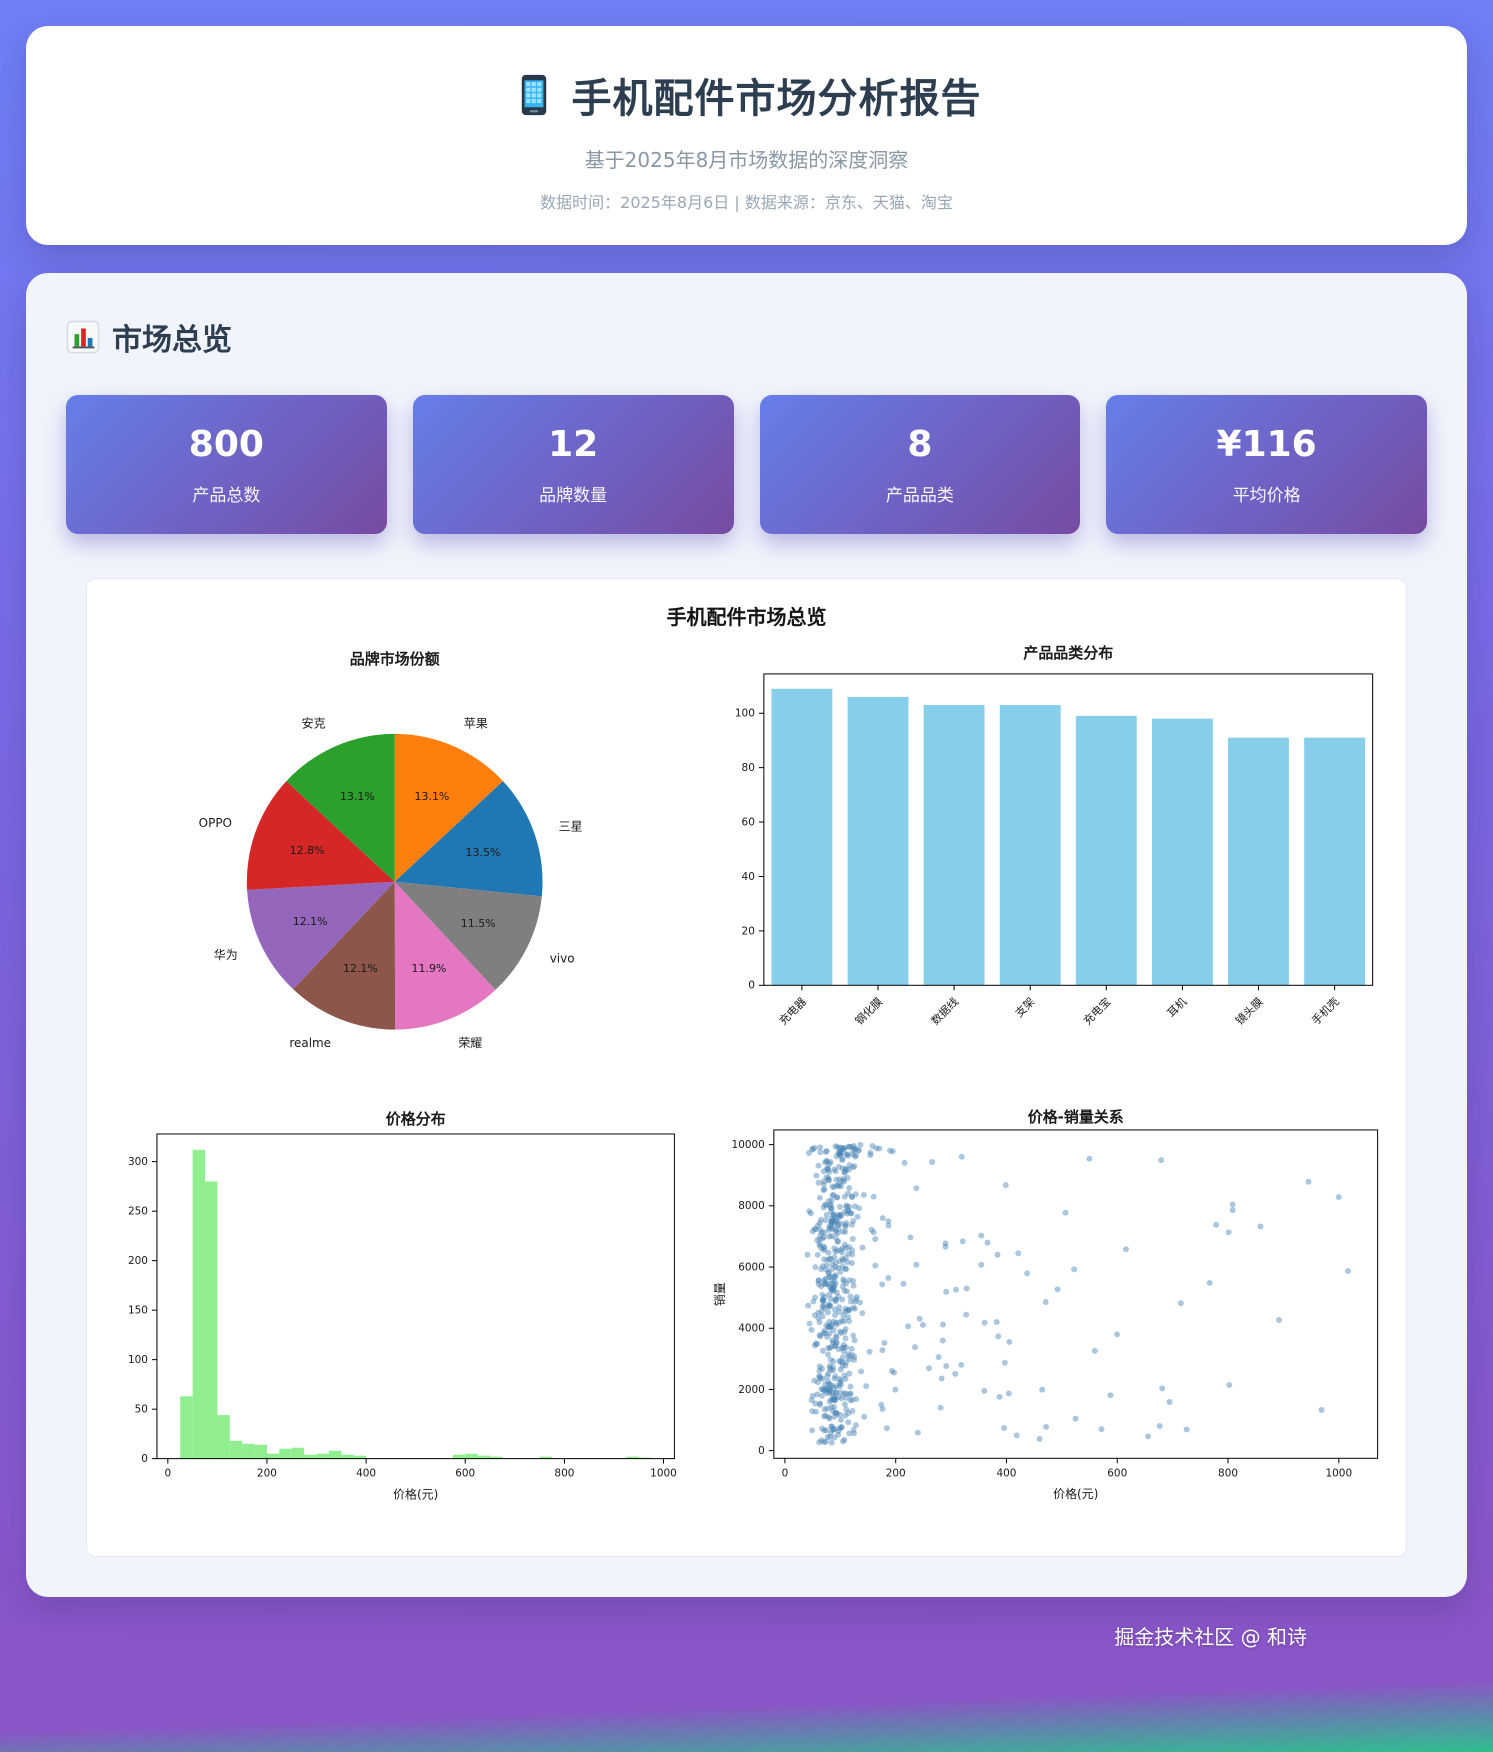 The height and width of the screenshot is (1752, 1493). What do you see at coordinates (573, 444) in the screenshot?
I see `stat-value: 12` at bounding box center [573, 444].